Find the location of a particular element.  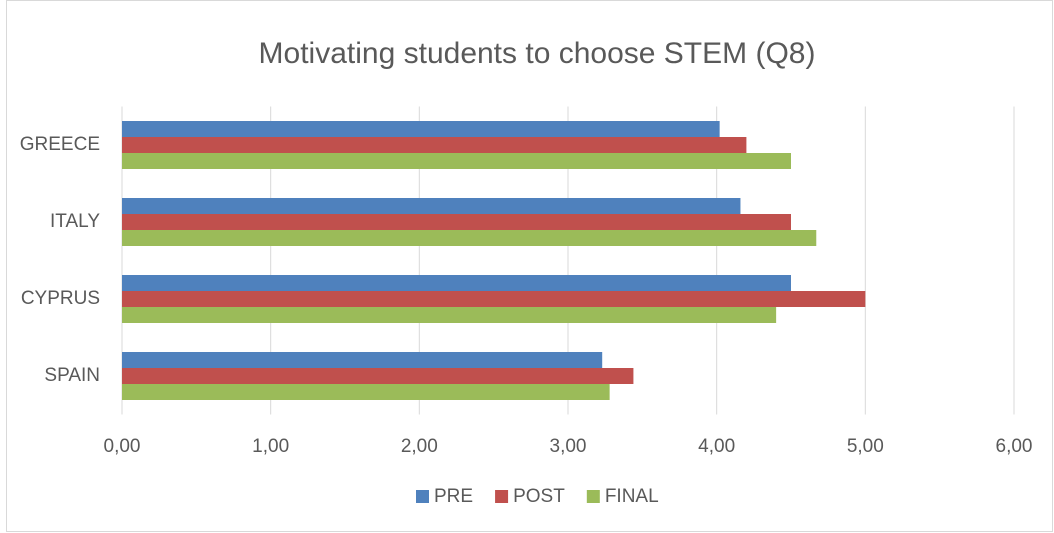

x-tick-label: 5,00 is located at coordinates (865, 446).